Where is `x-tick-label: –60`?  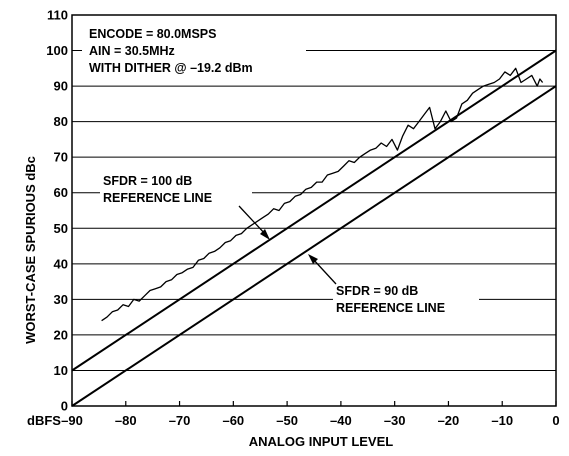 x-tick-label: –60 is located at coordinates (233, 420).